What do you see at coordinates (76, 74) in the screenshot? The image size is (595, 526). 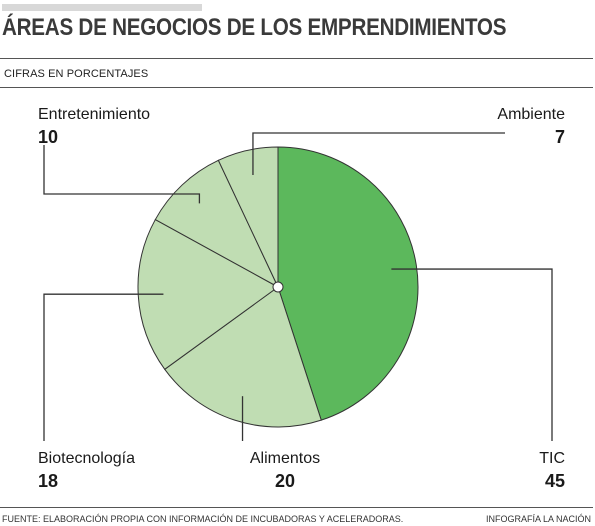 I see `chart-subtitle: CIFRAS EN PORCENTAJES` at bounding box center [76, 74].